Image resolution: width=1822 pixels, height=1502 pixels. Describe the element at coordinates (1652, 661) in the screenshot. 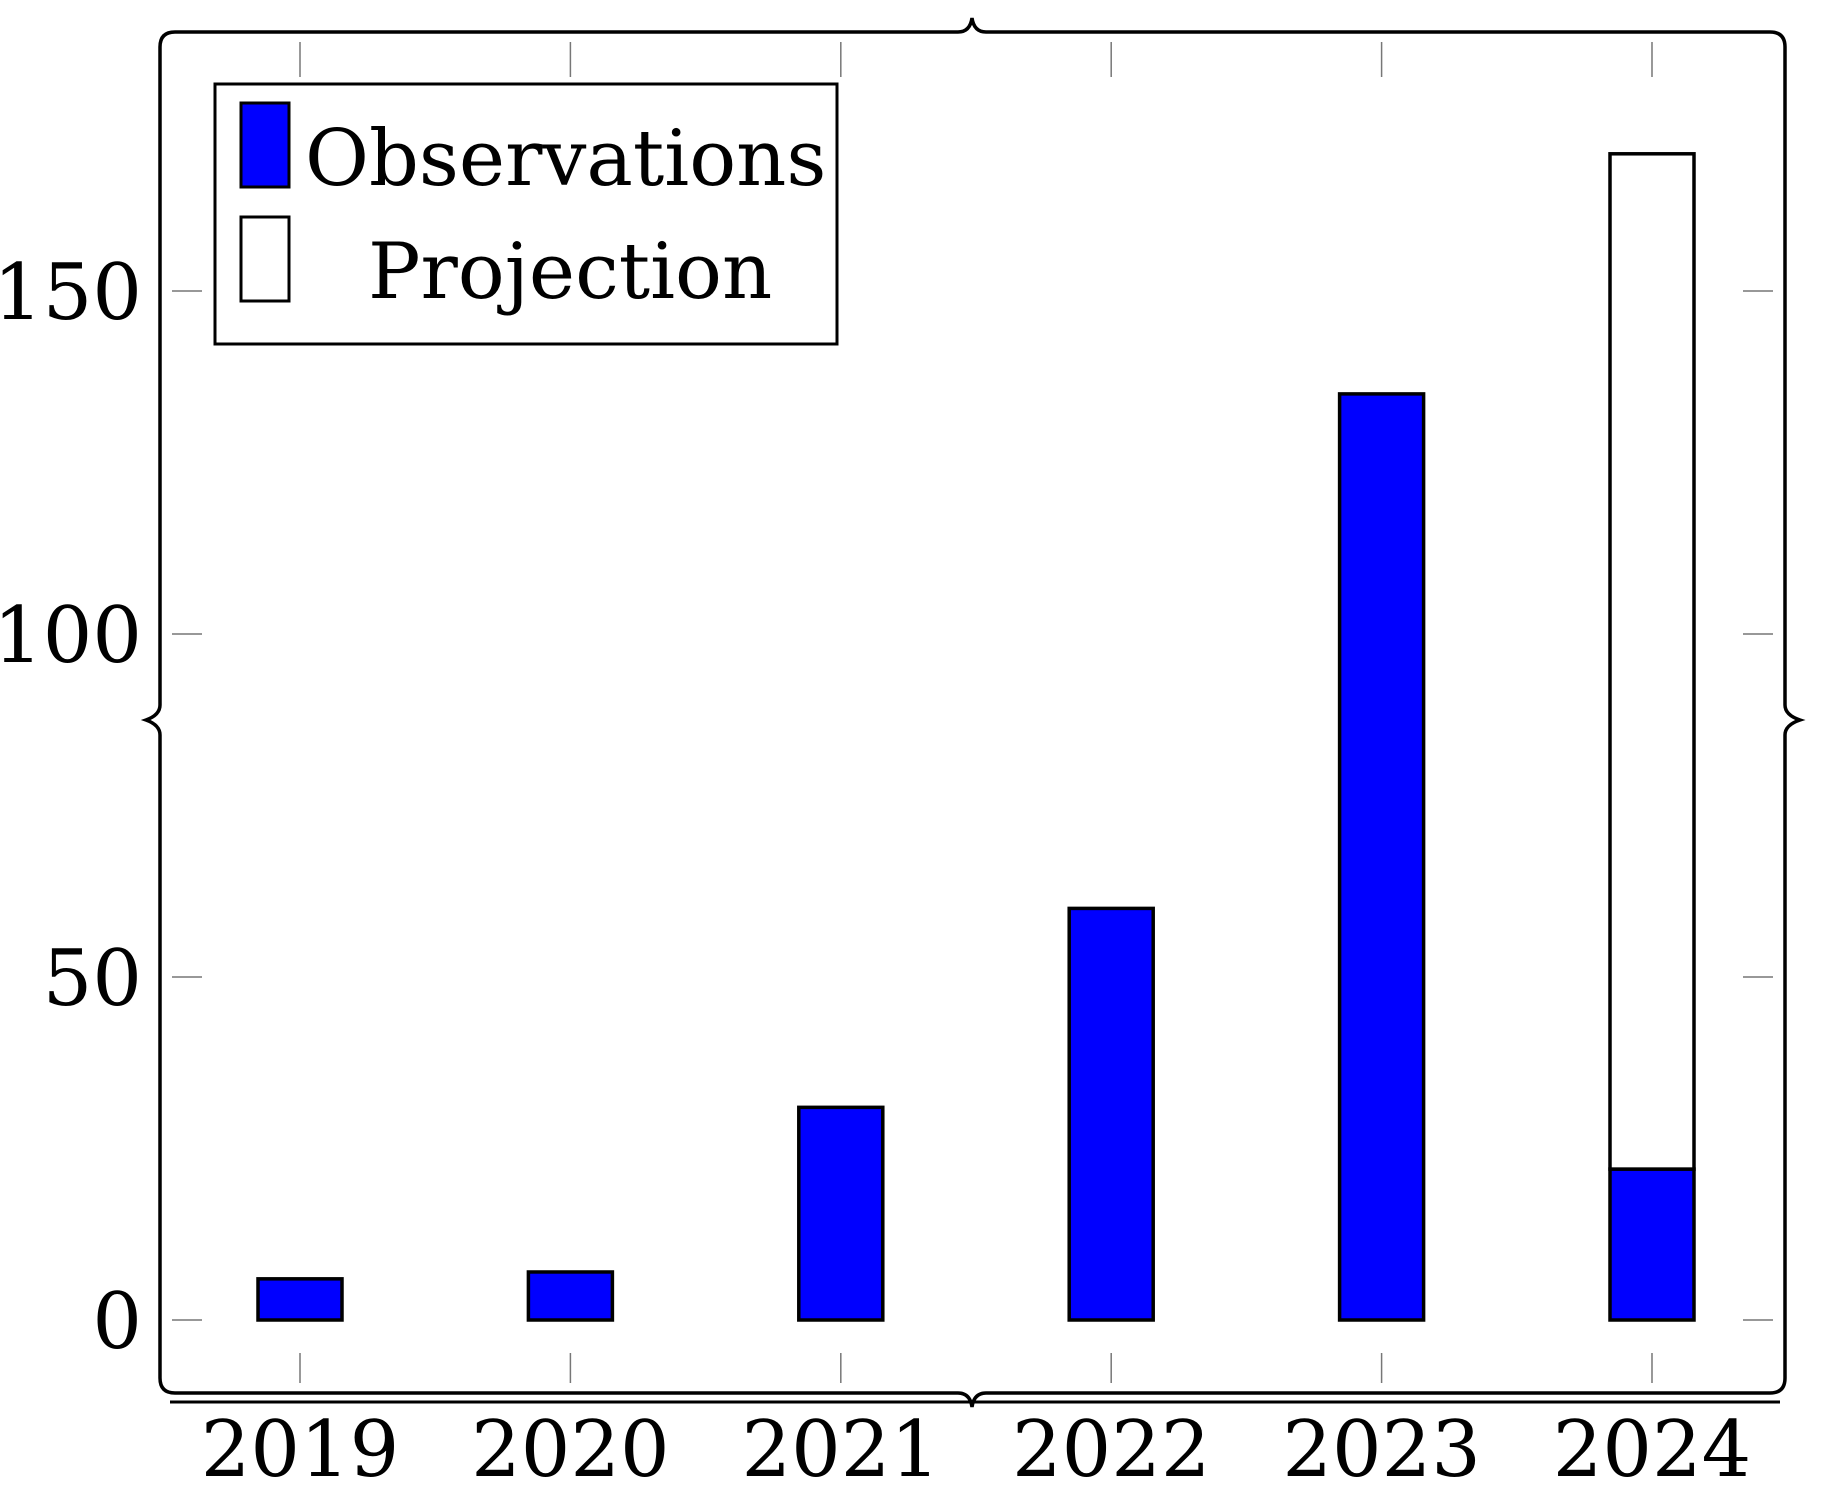

I see `bar-projection-2024` at that location.